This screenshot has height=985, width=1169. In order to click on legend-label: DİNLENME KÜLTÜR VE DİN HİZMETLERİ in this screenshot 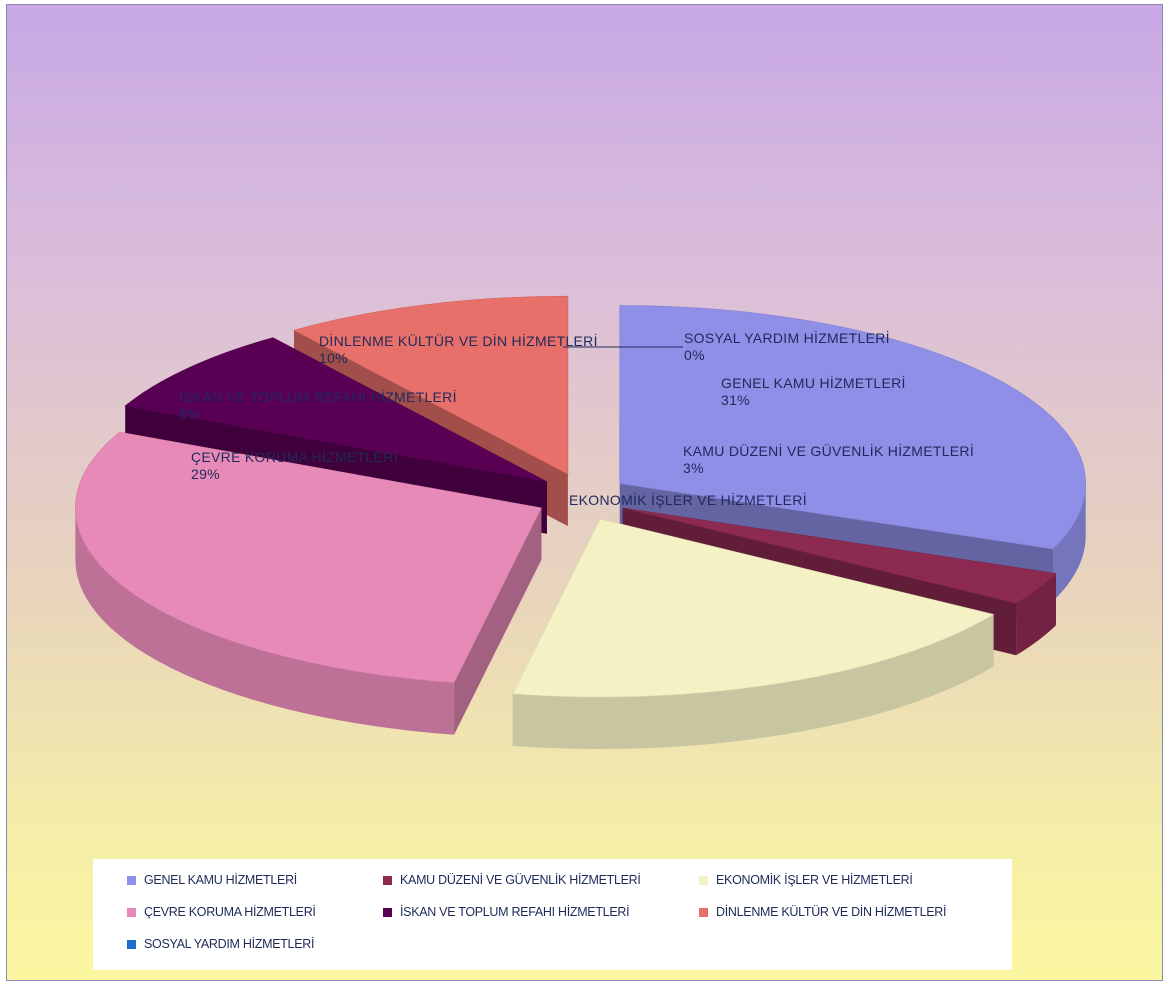, I will do `click(831, 912)`.